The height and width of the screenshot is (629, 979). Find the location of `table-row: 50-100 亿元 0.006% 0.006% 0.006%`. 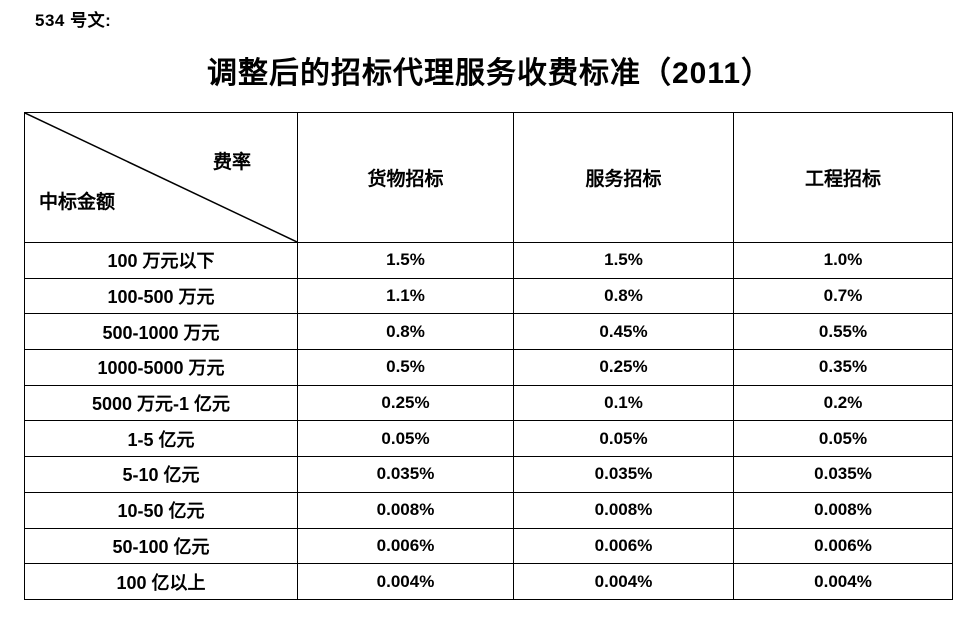

table-row: 50-100 亿元 0.006% 0.006% 0.006% is located at coordinates (488, 546).